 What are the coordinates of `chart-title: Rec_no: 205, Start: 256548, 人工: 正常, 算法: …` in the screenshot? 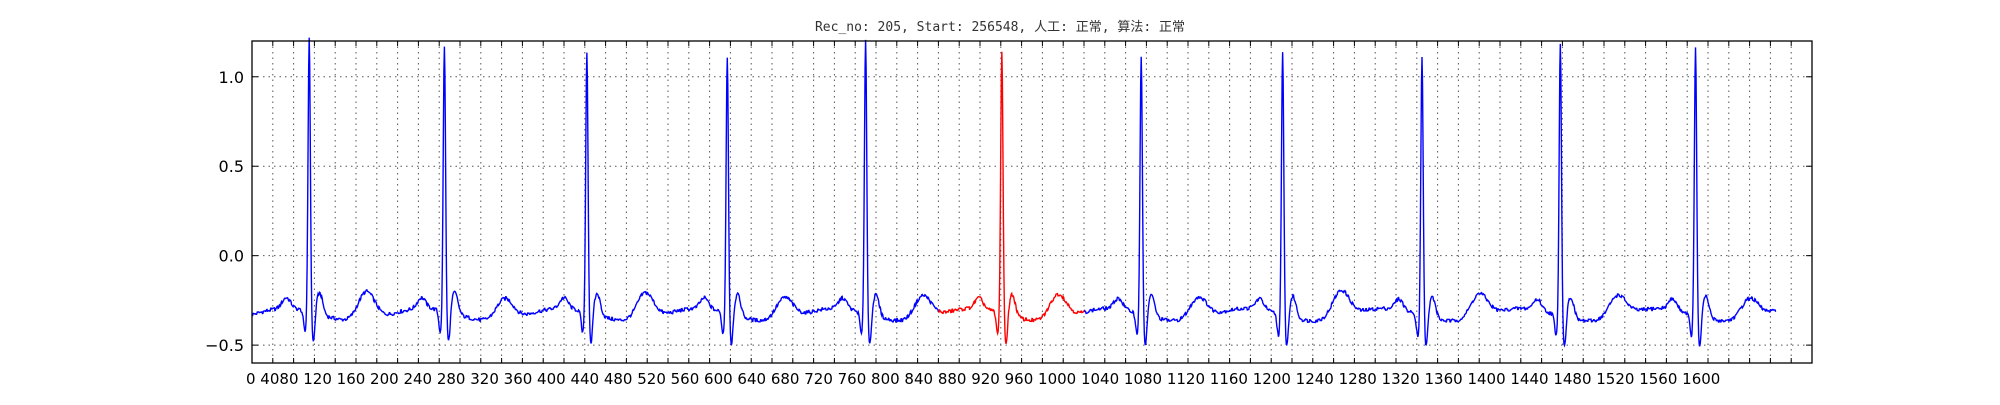 It's located at (1000, 27).